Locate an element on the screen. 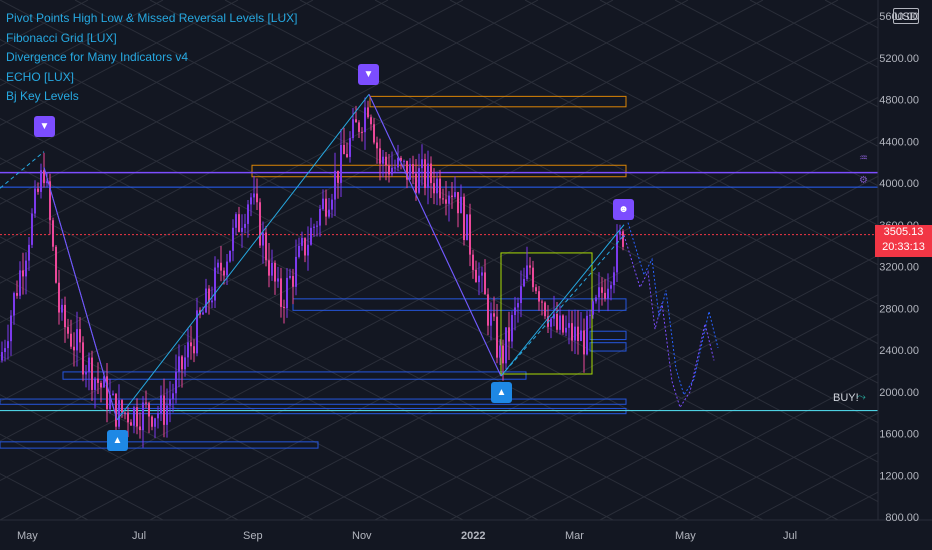 This screenshot has width=932, height=550. time-tick-label: Sep is located at coordinates (253, 536).